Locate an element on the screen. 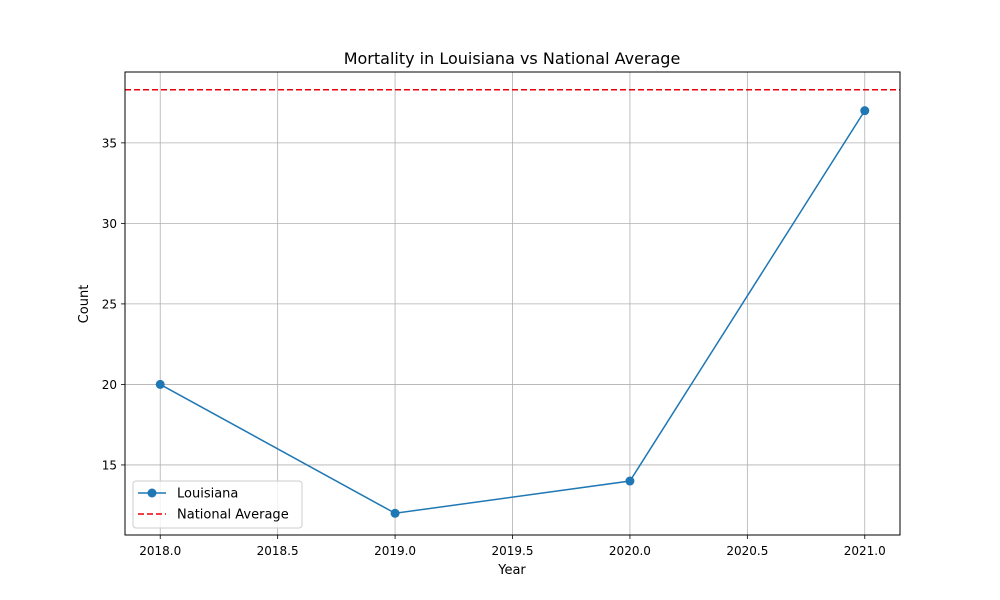 This screenshot has height=600, width=1000. x-tick-label: 2019.0 is located at coordinates (395, 551).